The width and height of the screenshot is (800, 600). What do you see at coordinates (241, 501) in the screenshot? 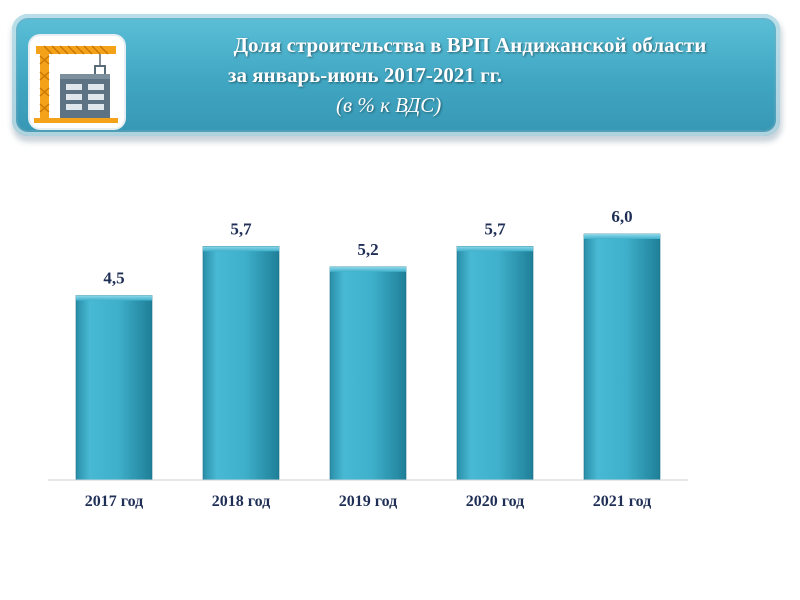
I see `category-label-1: 2018 год` at bounding box center [241, 501].